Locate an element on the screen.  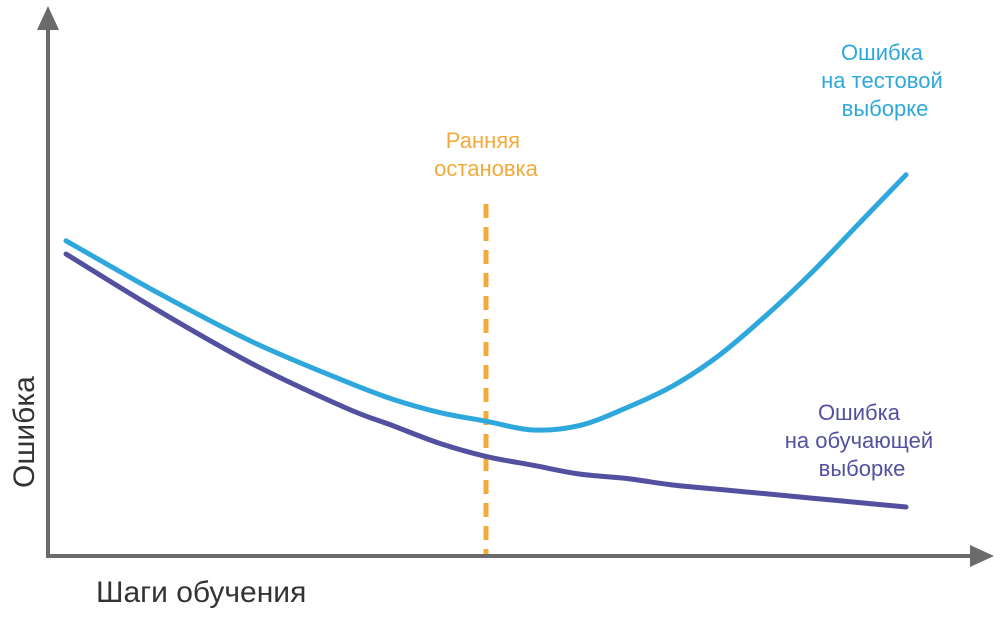
y-axis-arrow-icon is located at coordinates (48, 18).